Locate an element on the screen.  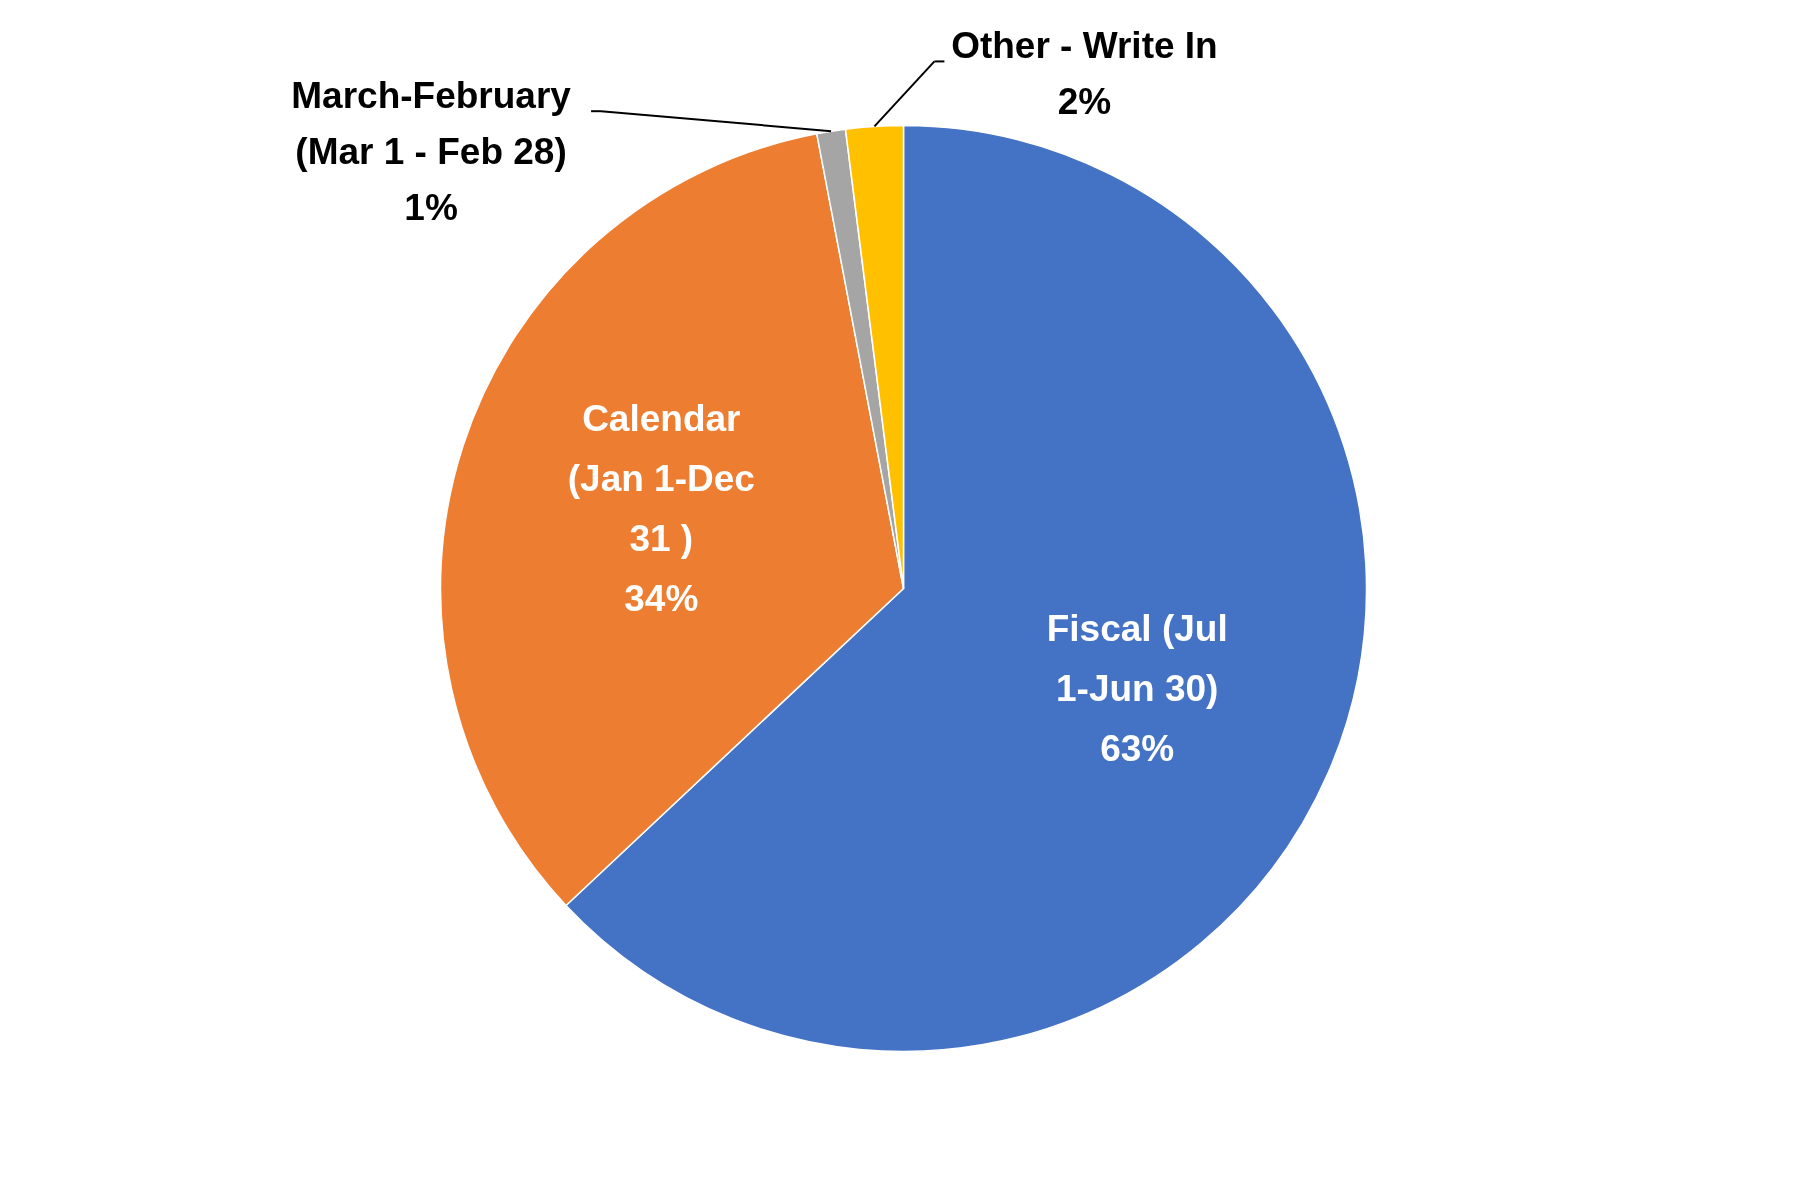
slice-label: Calendar (Jan 1-Dec 31 ) is located at coordinates (661, 478).